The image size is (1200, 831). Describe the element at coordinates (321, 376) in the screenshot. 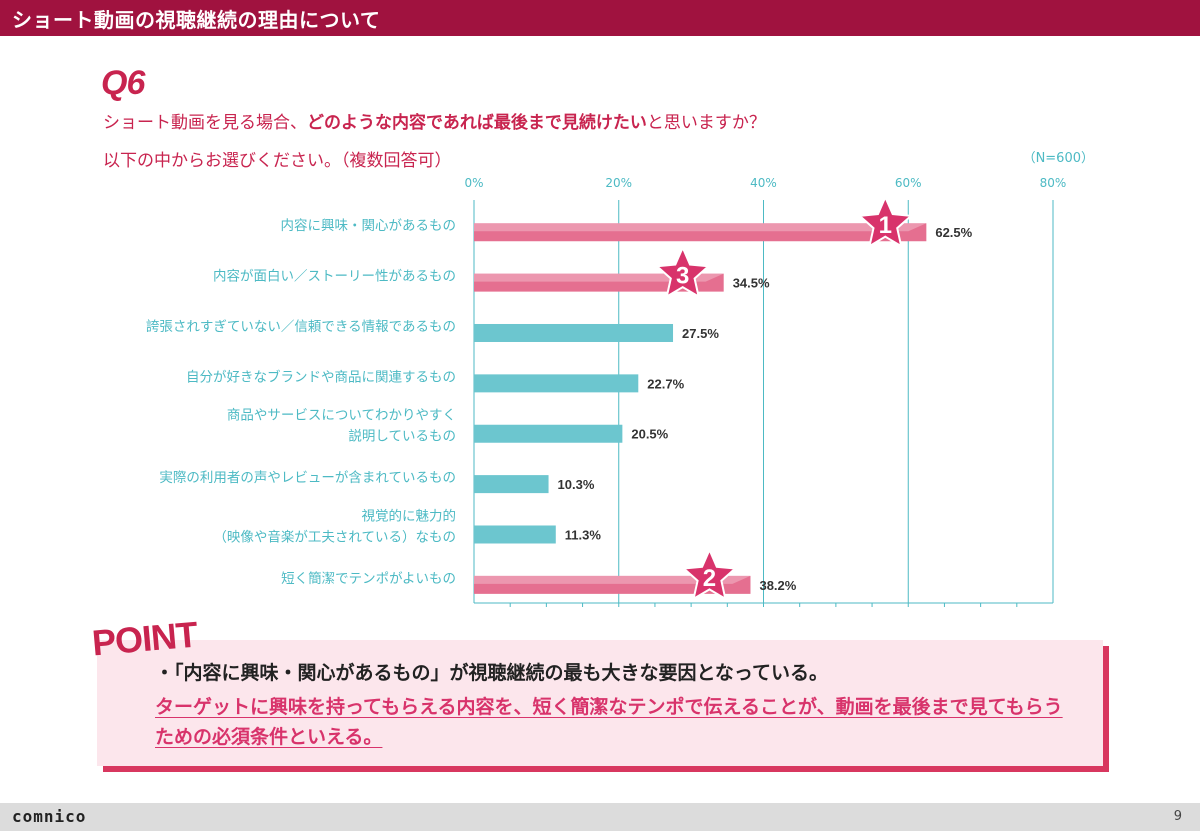

I see `category-label: 自分が好きなブランドや商品に関連するもの` at that location.